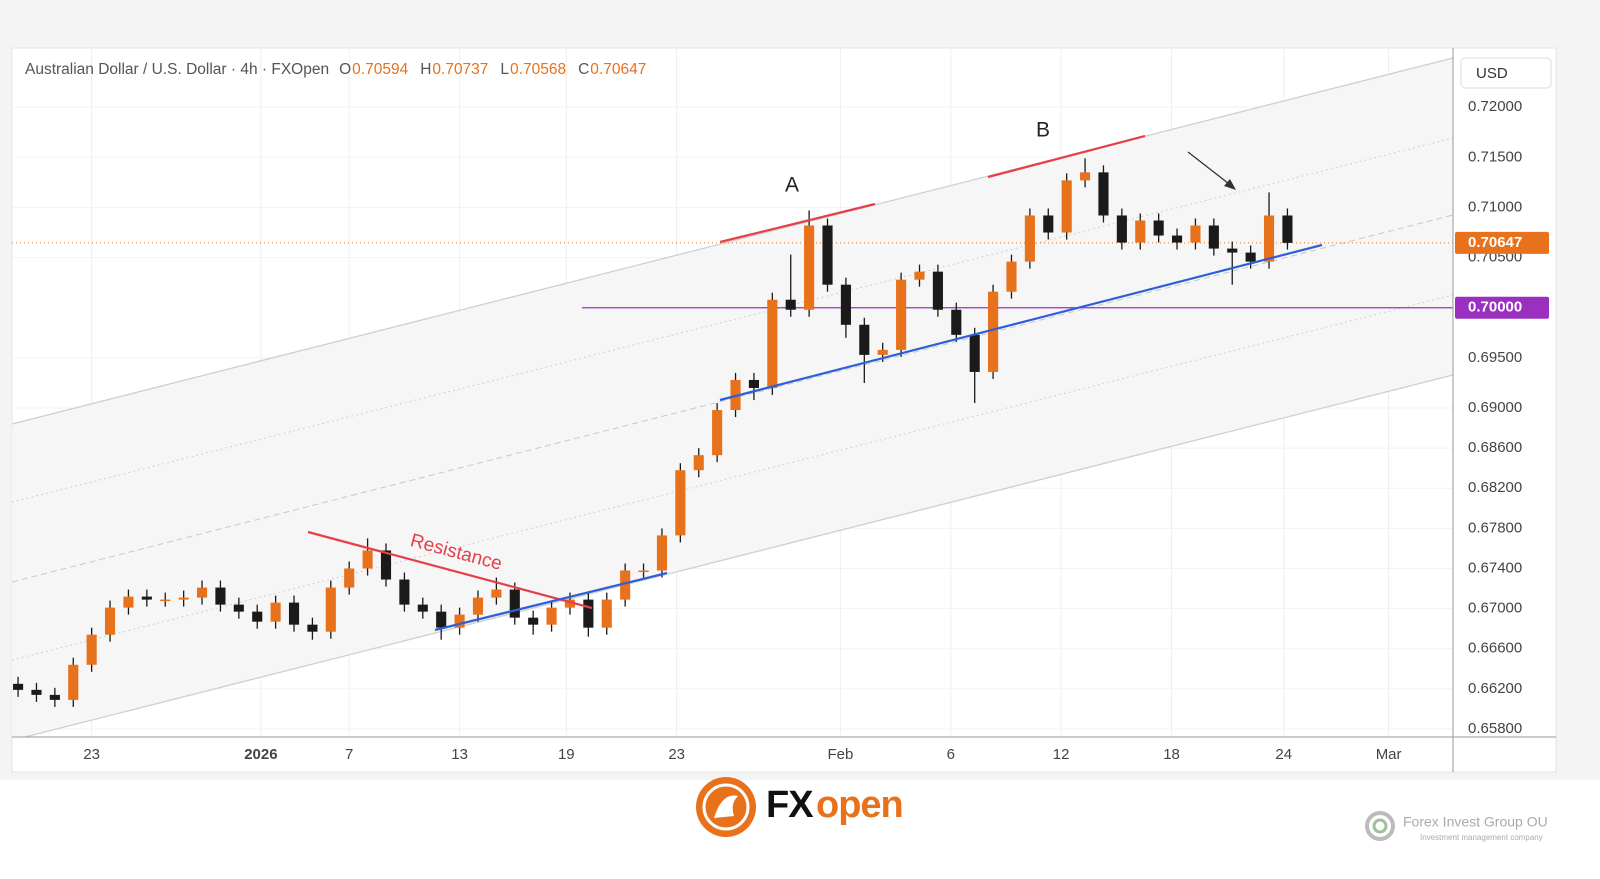 The image size is (1600, 879). Describe the element at coordinates (1495, 728) in the screenshot. I see `y-tick-label: 0.65800` at that location.